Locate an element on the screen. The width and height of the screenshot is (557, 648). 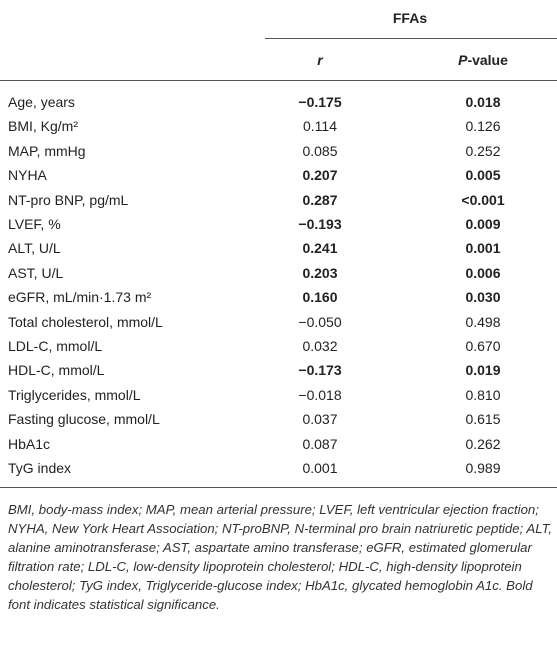
row-label: LVEF, % is located at coordinates (34, 224).